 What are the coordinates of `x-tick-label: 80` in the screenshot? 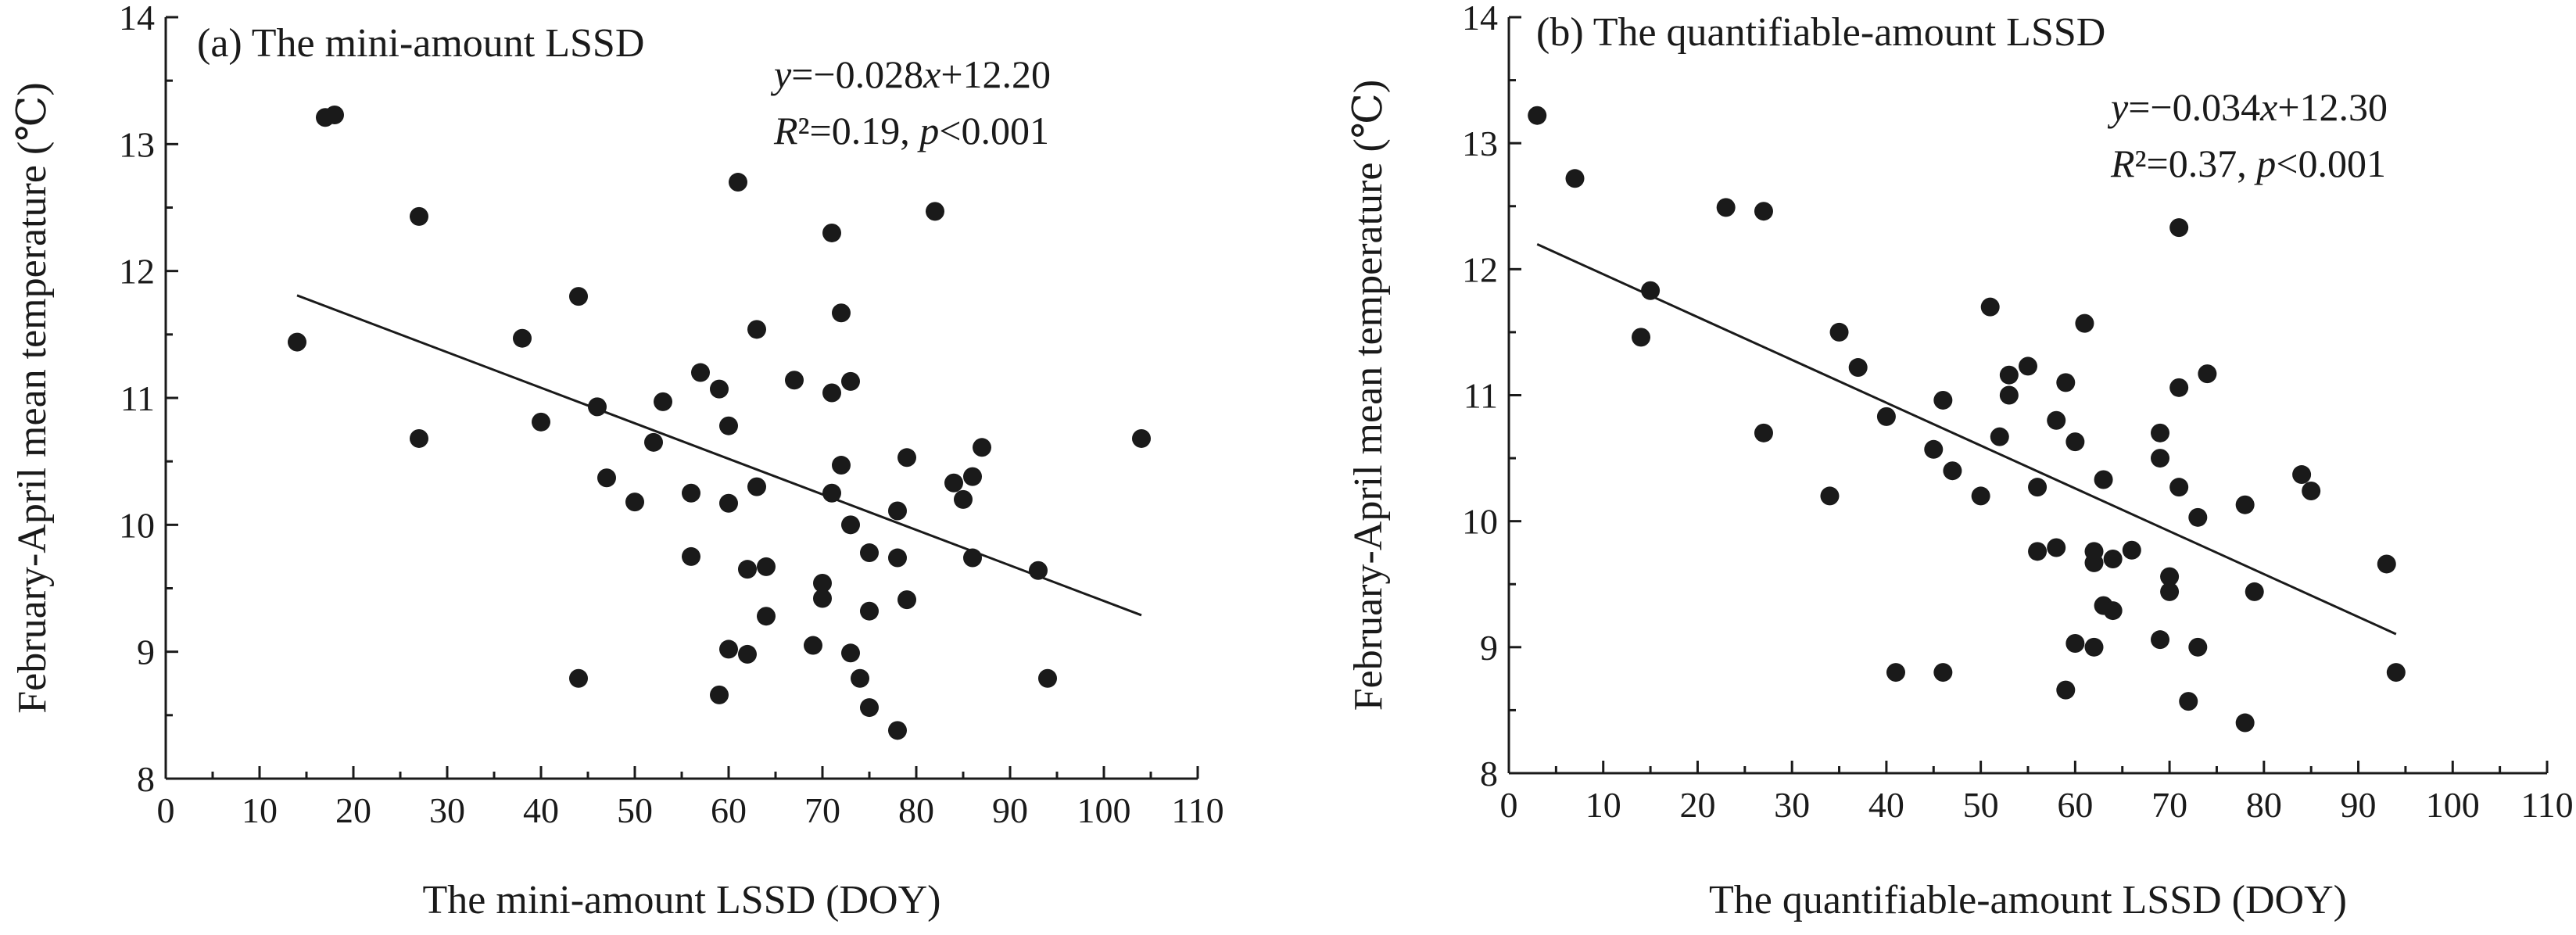 It's located at (2264, 805).